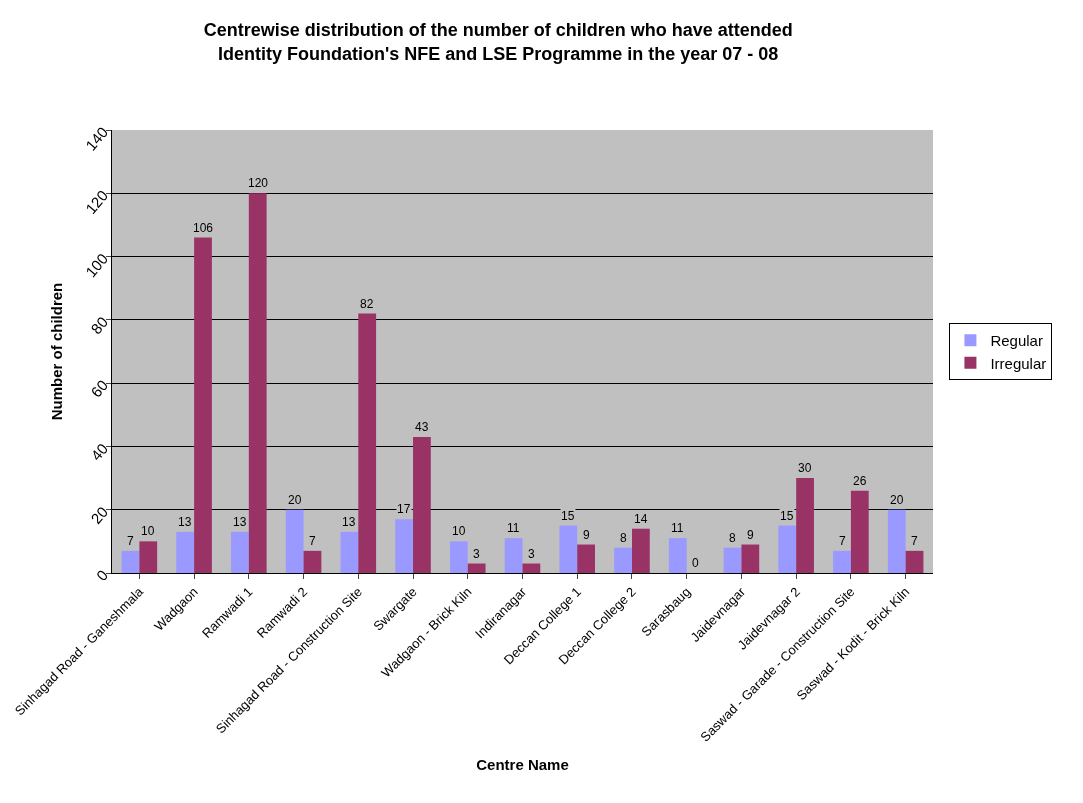 The height and width of the screenshot is (803, 1083). I want to click on data-label: 43, so click(422, 427).